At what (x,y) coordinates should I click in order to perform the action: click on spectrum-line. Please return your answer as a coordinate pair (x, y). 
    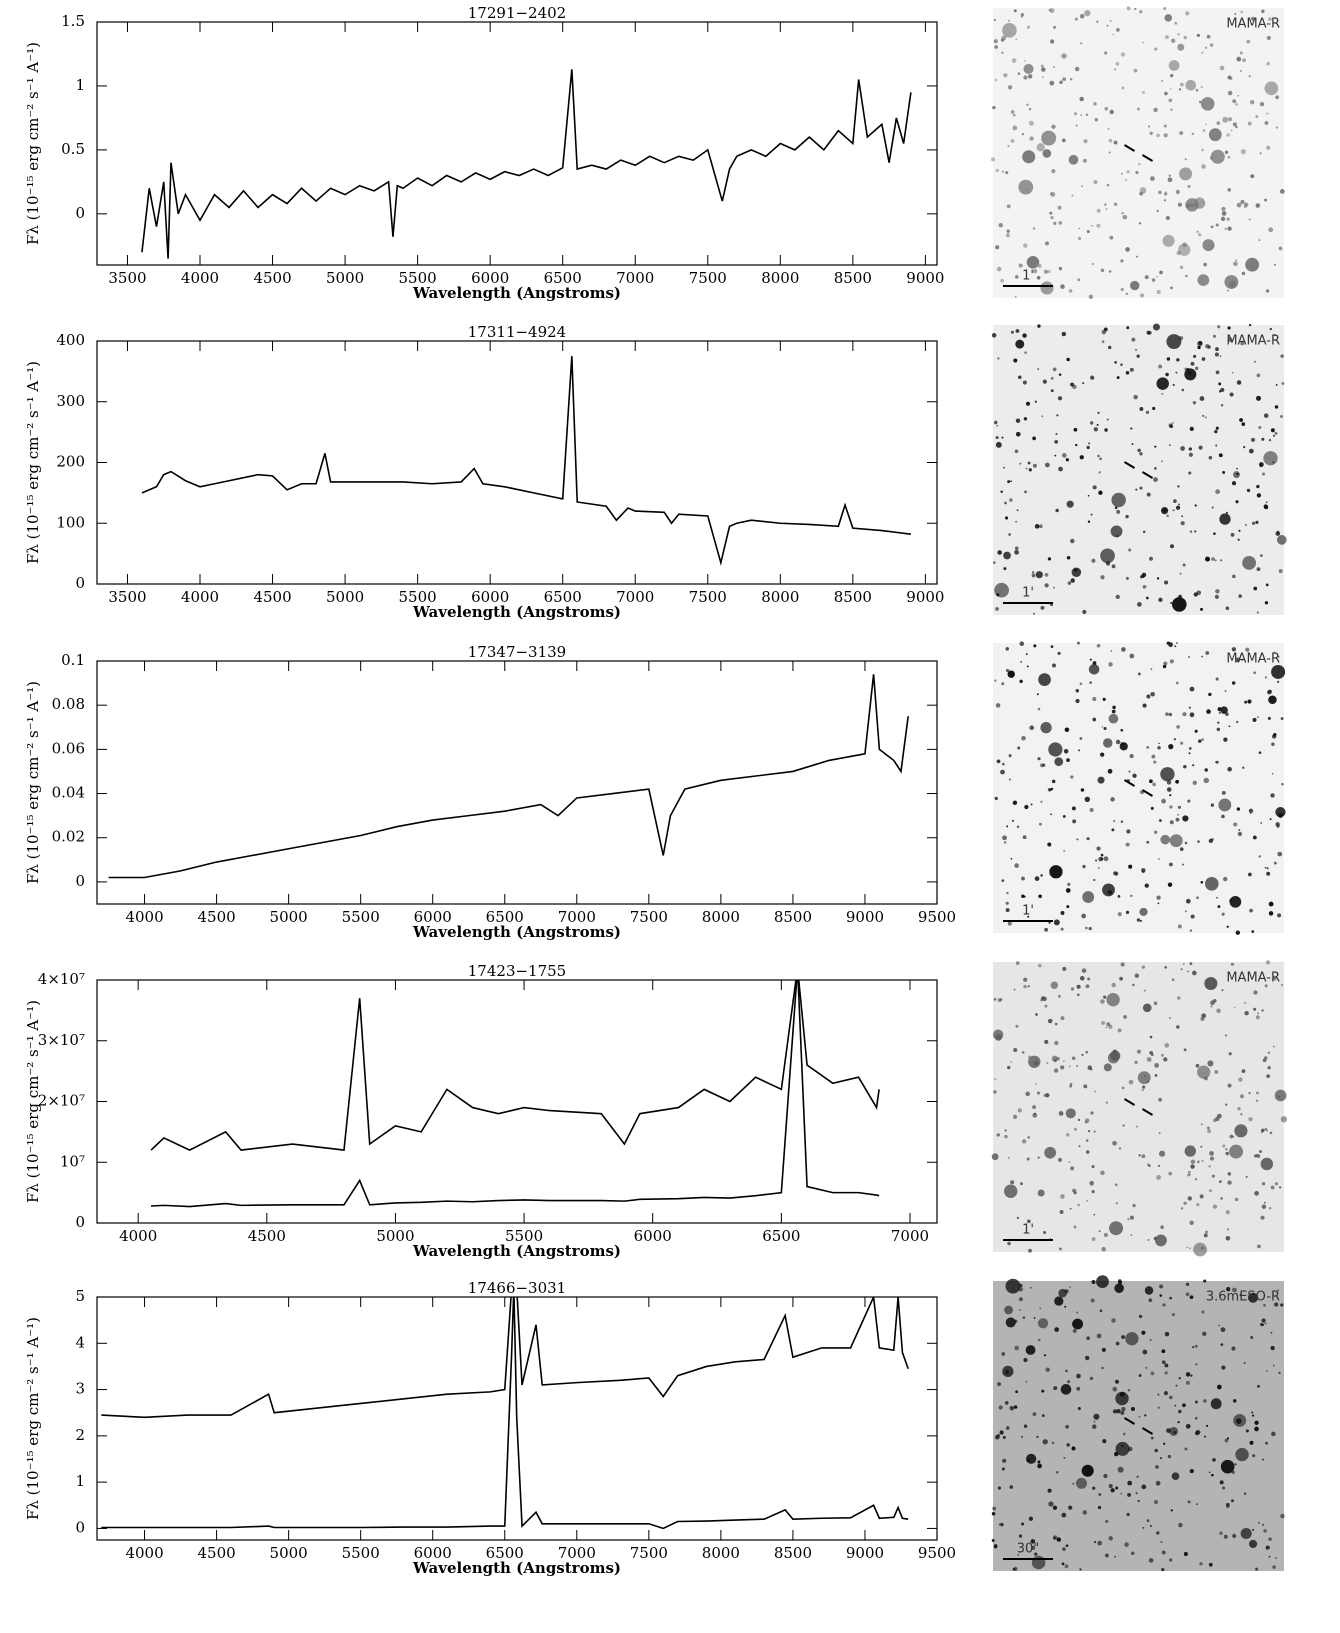
    Looking at the image, I should click on (526, 461).